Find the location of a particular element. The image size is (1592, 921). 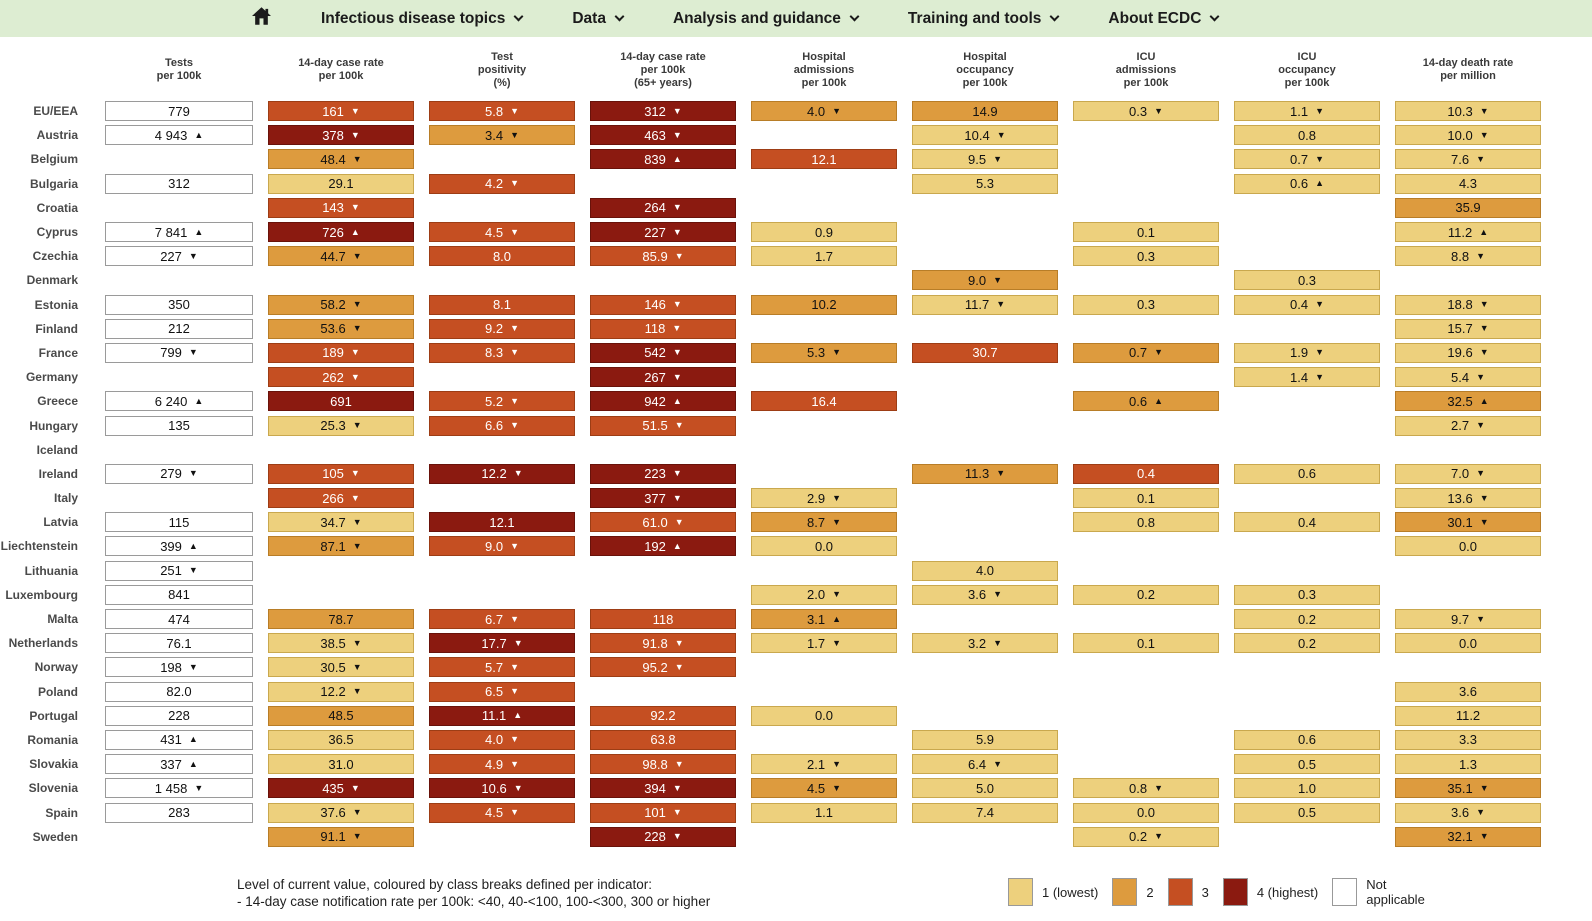

cell-slot: 95.2 ▼ is located at coordinates (663, 667).